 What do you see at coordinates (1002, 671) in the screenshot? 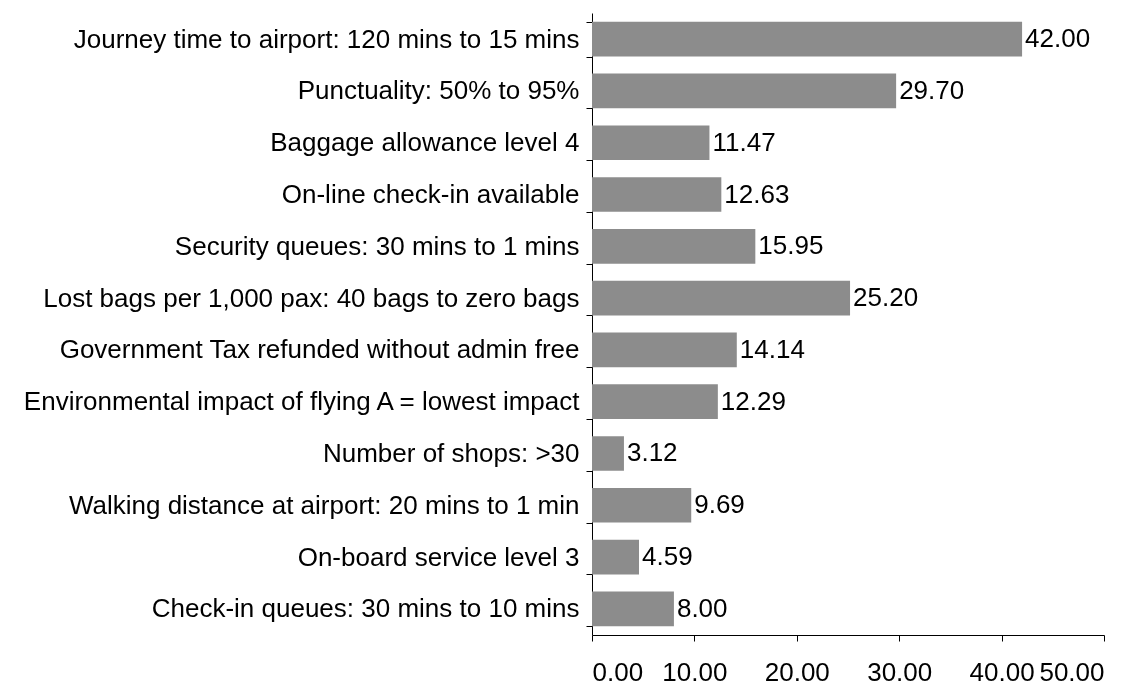
I see `x-tick-label: 40.00` at bounding box center [1002, 671].